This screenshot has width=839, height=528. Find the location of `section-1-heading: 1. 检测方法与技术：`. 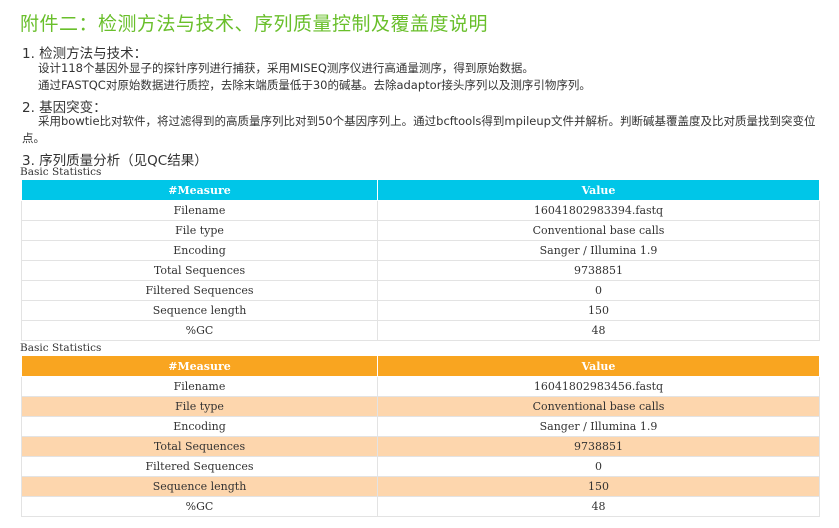

section-1-heading: 1. 检测方法与技术： is located at coordinates (85, 54).